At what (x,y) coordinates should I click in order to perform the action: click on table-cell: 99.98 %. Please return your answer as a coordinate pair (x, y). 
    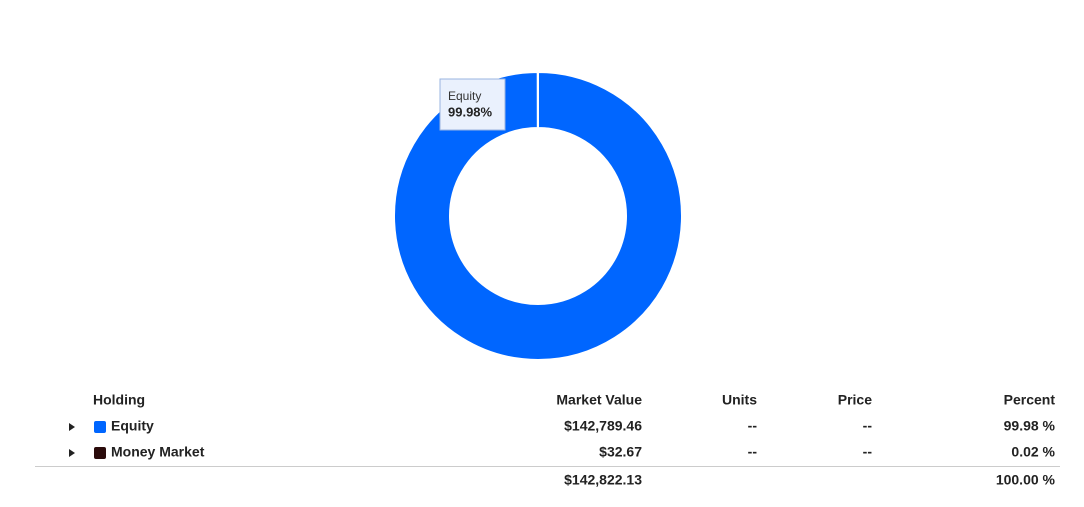
    Looking at the image, I should click on (1030, 426).